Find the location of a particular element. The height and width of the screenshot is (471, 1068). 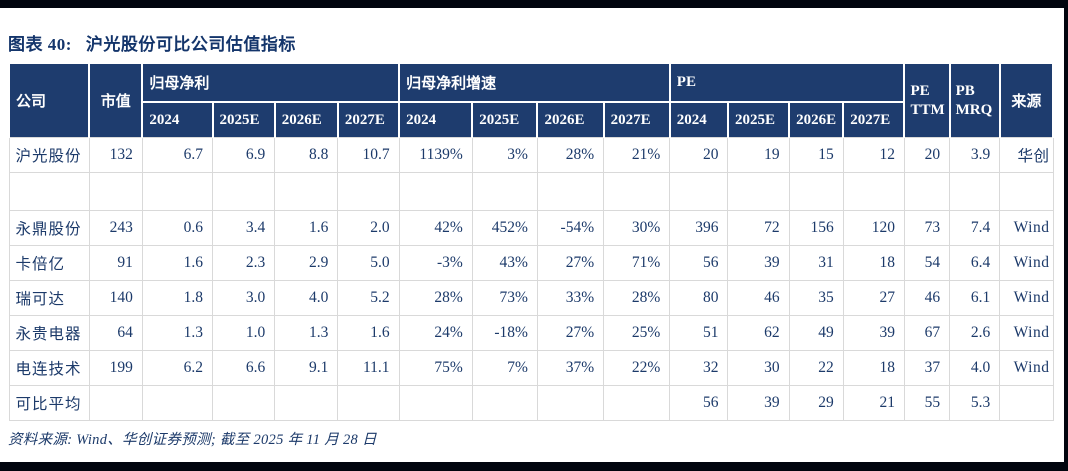

value-cell: 0.6 is located at coordinates (177, 228).